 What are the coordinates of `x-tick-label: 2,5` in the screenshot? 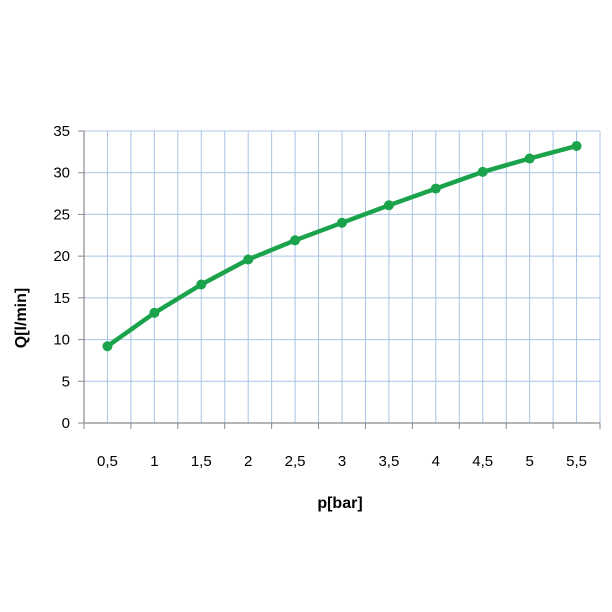 It's located at (295, 461).